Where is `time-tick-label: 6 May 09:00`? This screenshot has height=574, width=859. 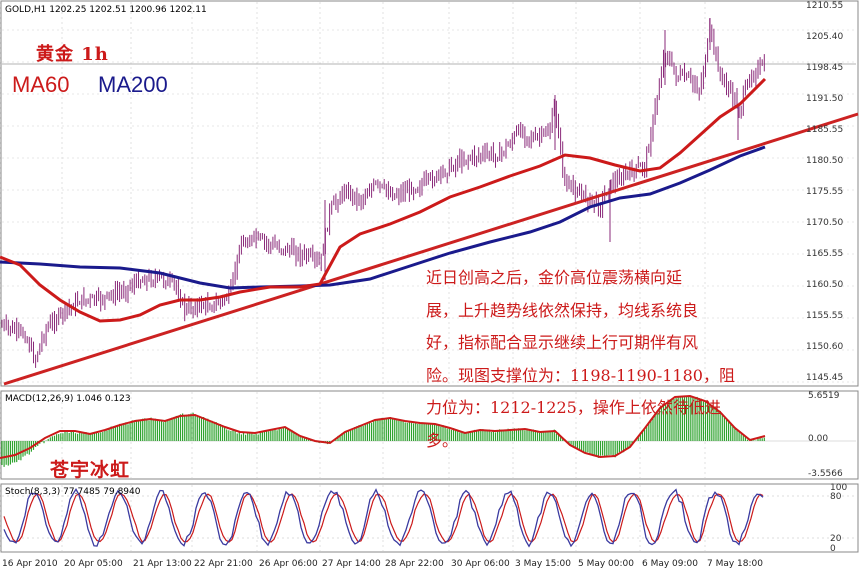 time-tick-label: 6 May 09:00 is located at coordinates (670, 564).